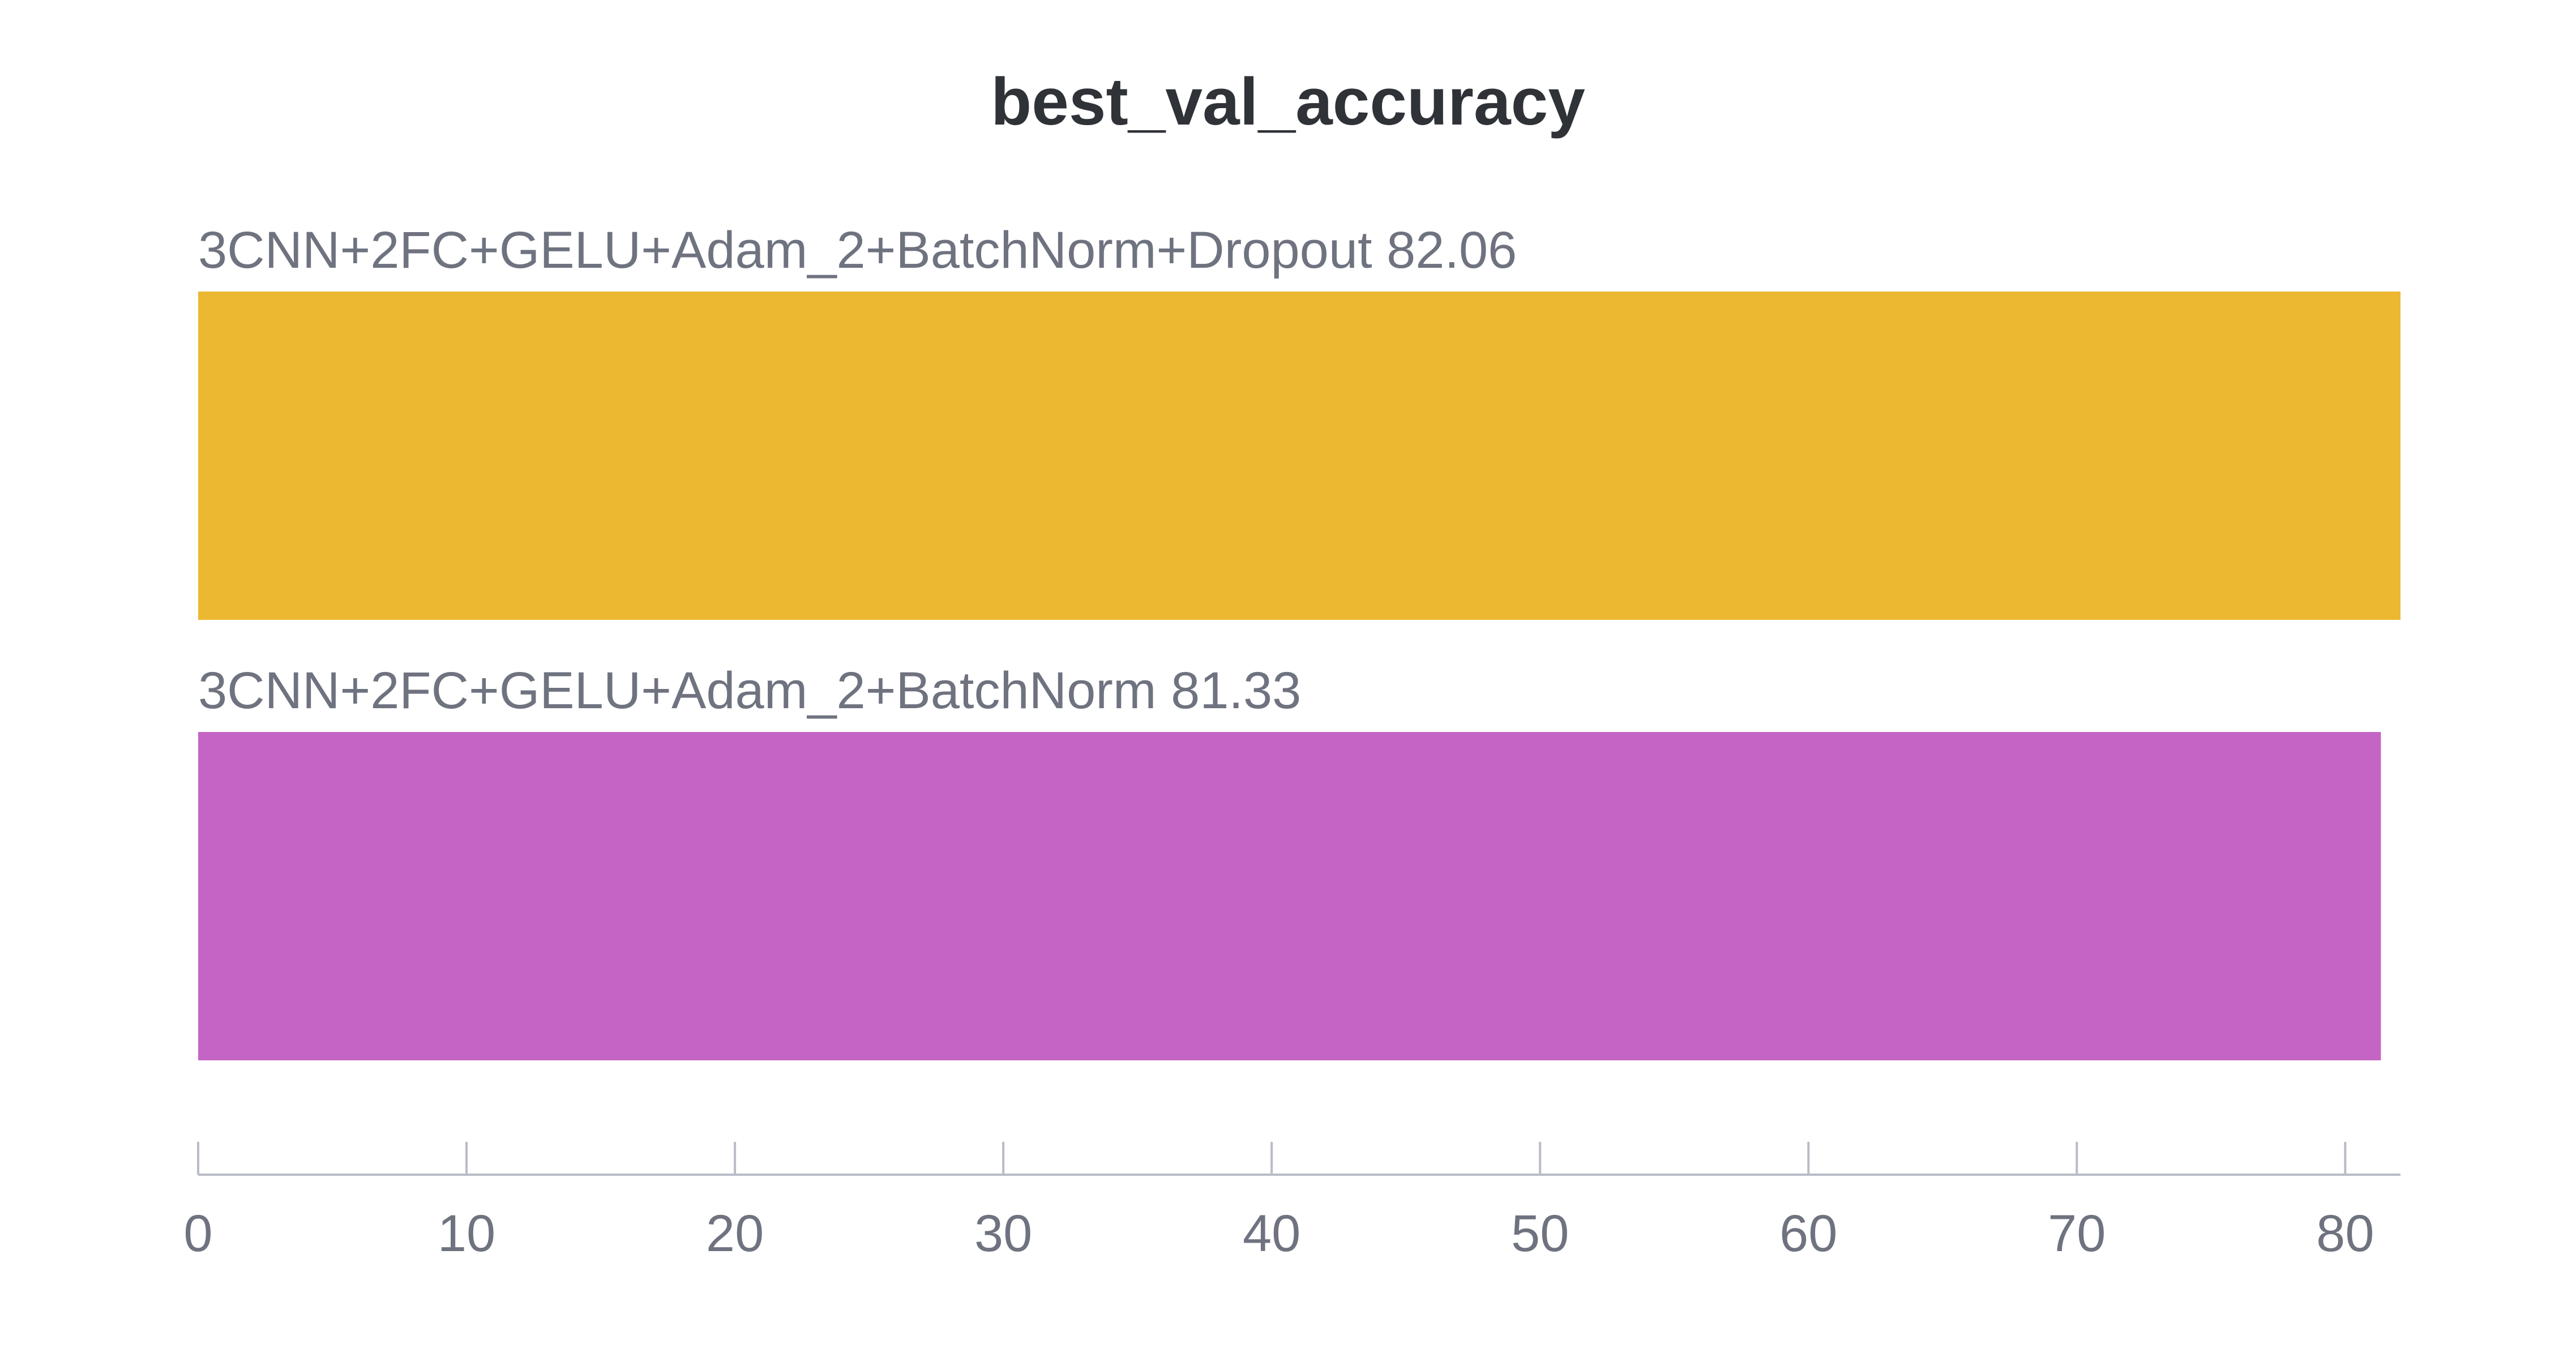  I want to click on x-axis: 0 10 20 30 40 50 60 70 80, so click(1291, 1202).